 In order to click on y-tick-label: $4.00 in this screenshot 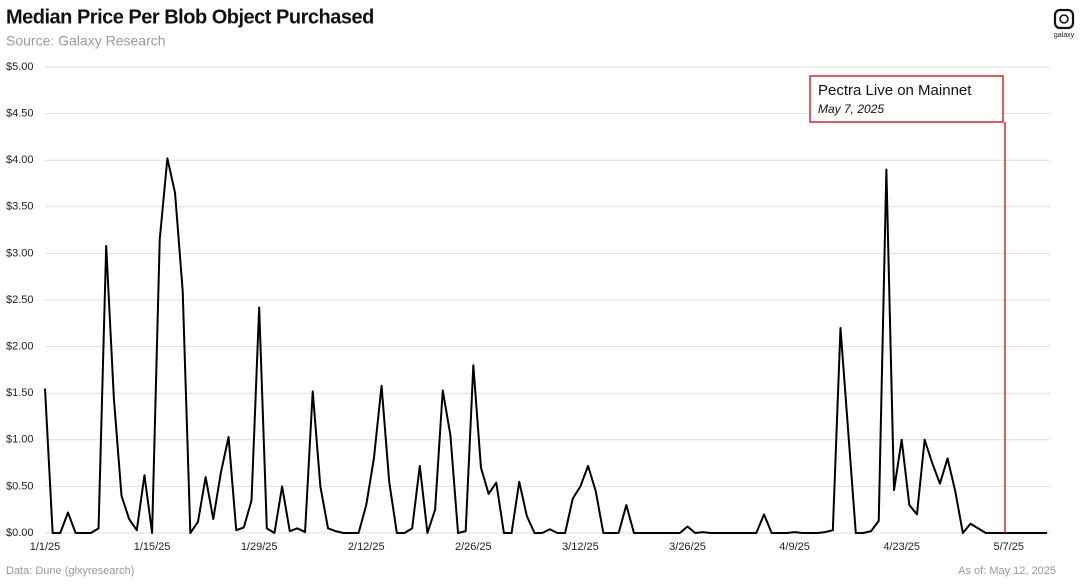, I will do `click(20, 160)`.